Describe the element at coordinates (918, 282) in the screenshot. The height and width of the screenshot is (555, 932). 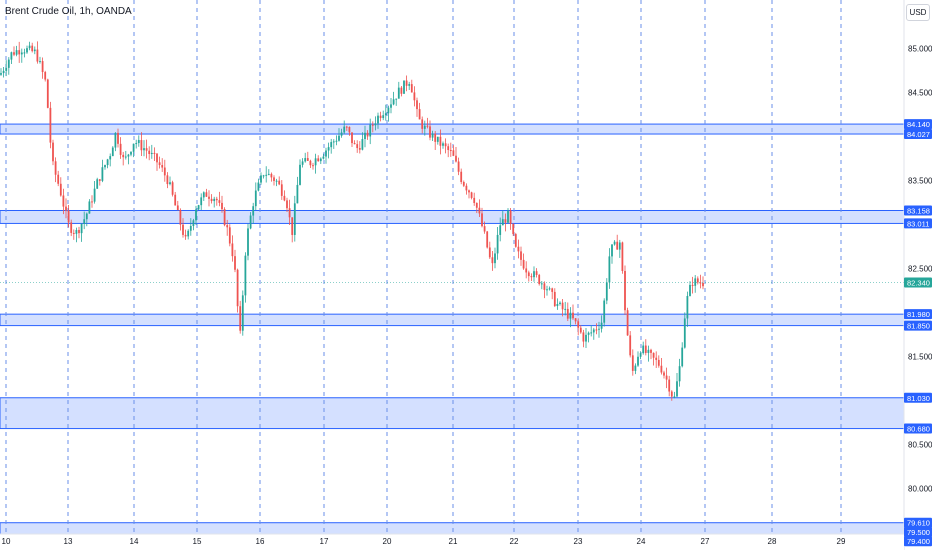
I see `current-price-label: 82.340` at that location.